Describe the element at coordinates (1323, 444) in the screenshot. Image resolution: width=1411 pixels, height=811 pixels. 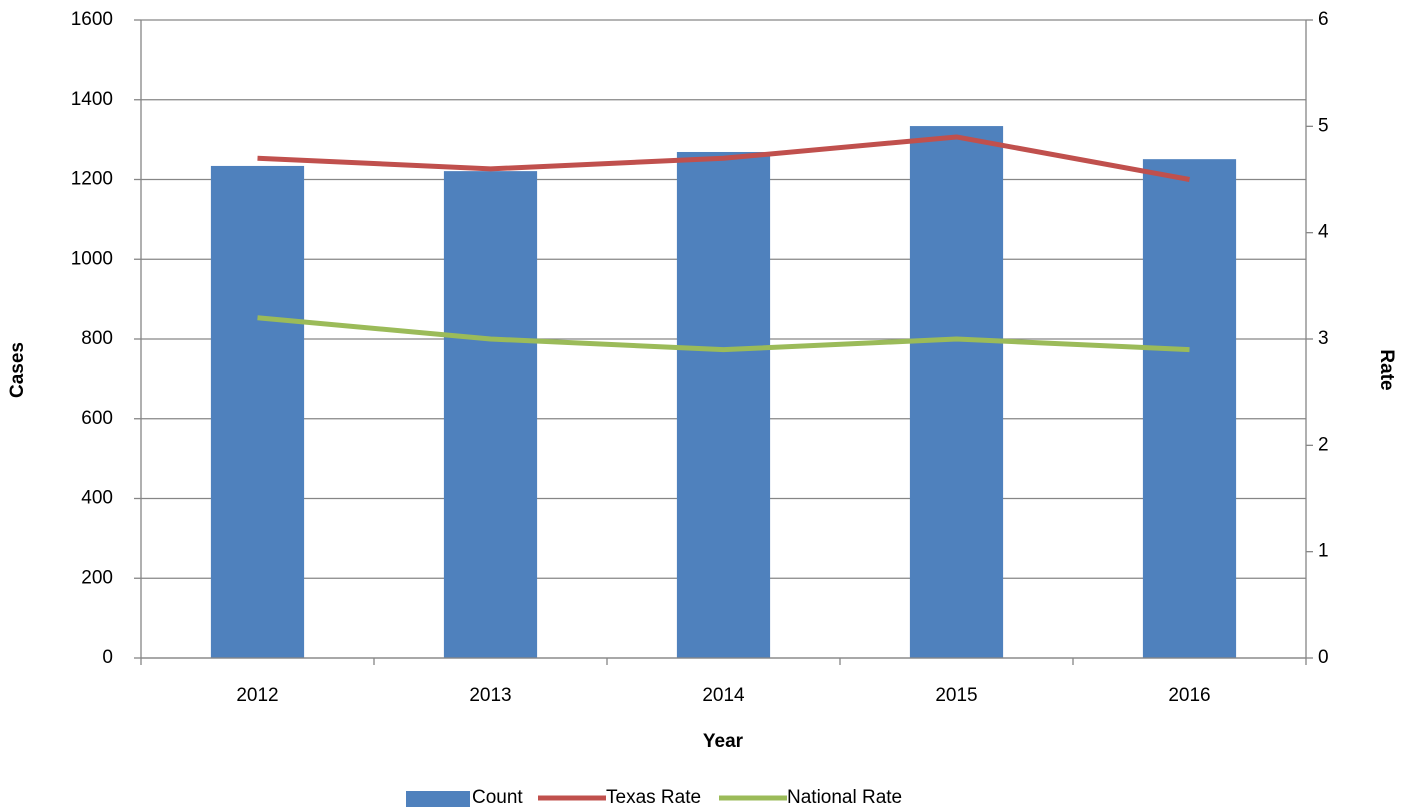
I see `y2-tick-label: 2` at that location.